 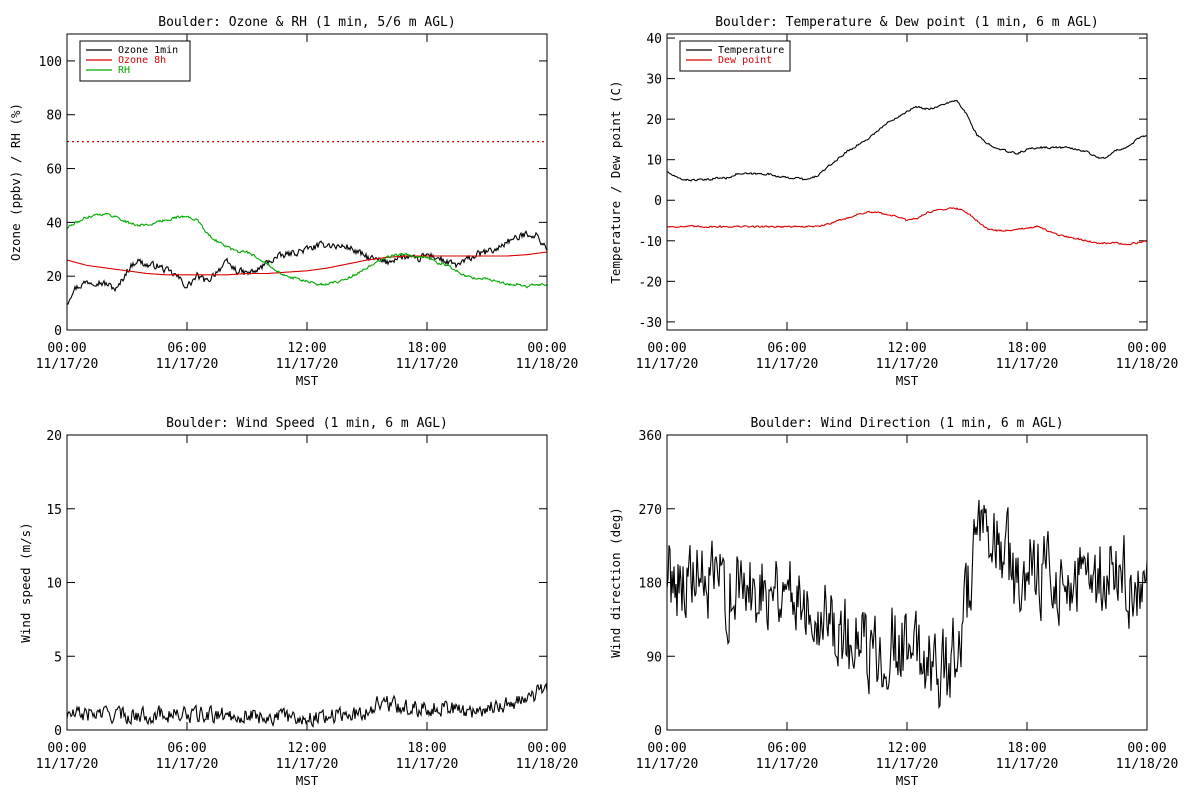 What do you see at coordinates (15, 182) in the screenshot?
I see `y-axis-label: Ozone (ppbv) / RH (%)` at bounding box center [15, 182].